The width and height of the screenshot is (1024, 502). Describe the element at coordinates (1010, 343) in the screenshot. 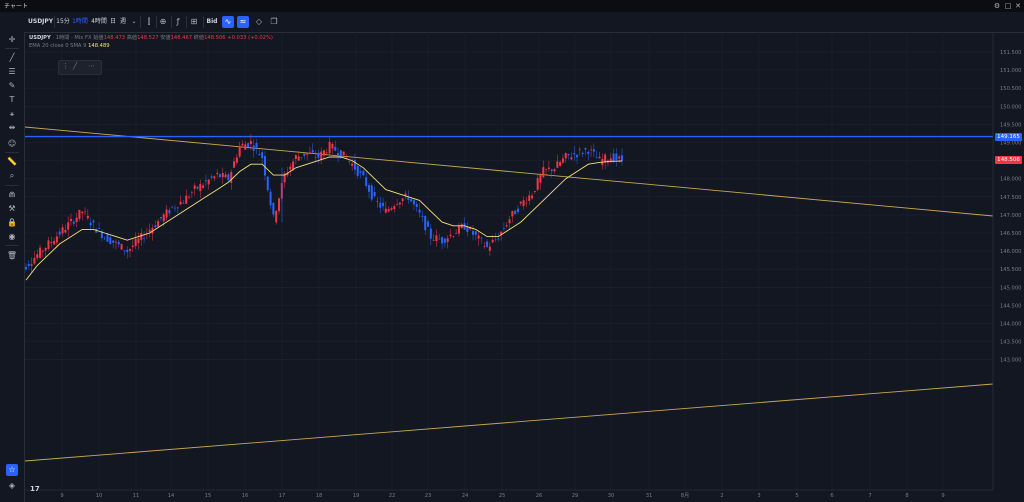

I see `price-tick-label: 143.500` at that location.